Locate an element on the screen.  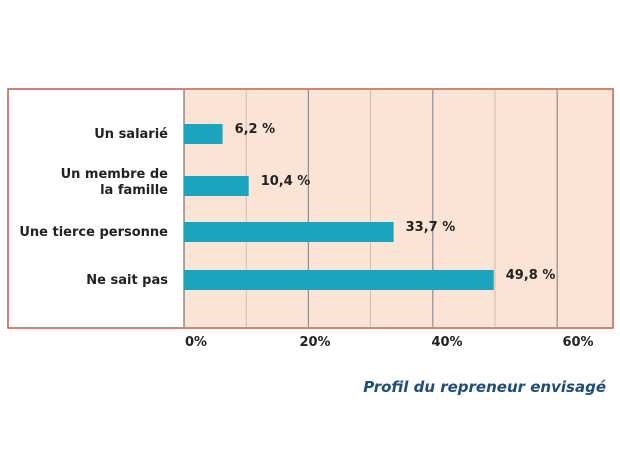
bar-value-label: 49,8 % is located at coordinates (531, 275).